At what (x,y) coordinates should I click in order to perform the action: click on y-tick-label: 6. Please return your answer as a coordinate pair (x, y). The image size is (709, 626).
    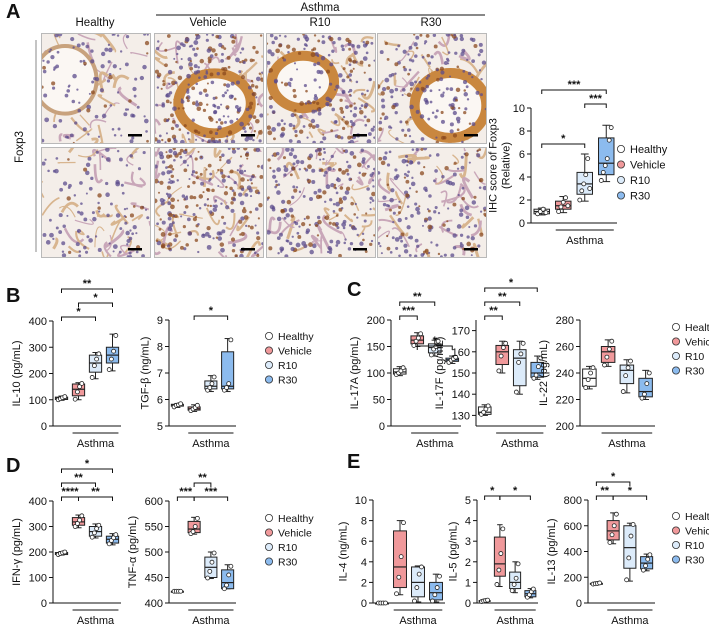
    Looking at the image, I should click on (364, 542).